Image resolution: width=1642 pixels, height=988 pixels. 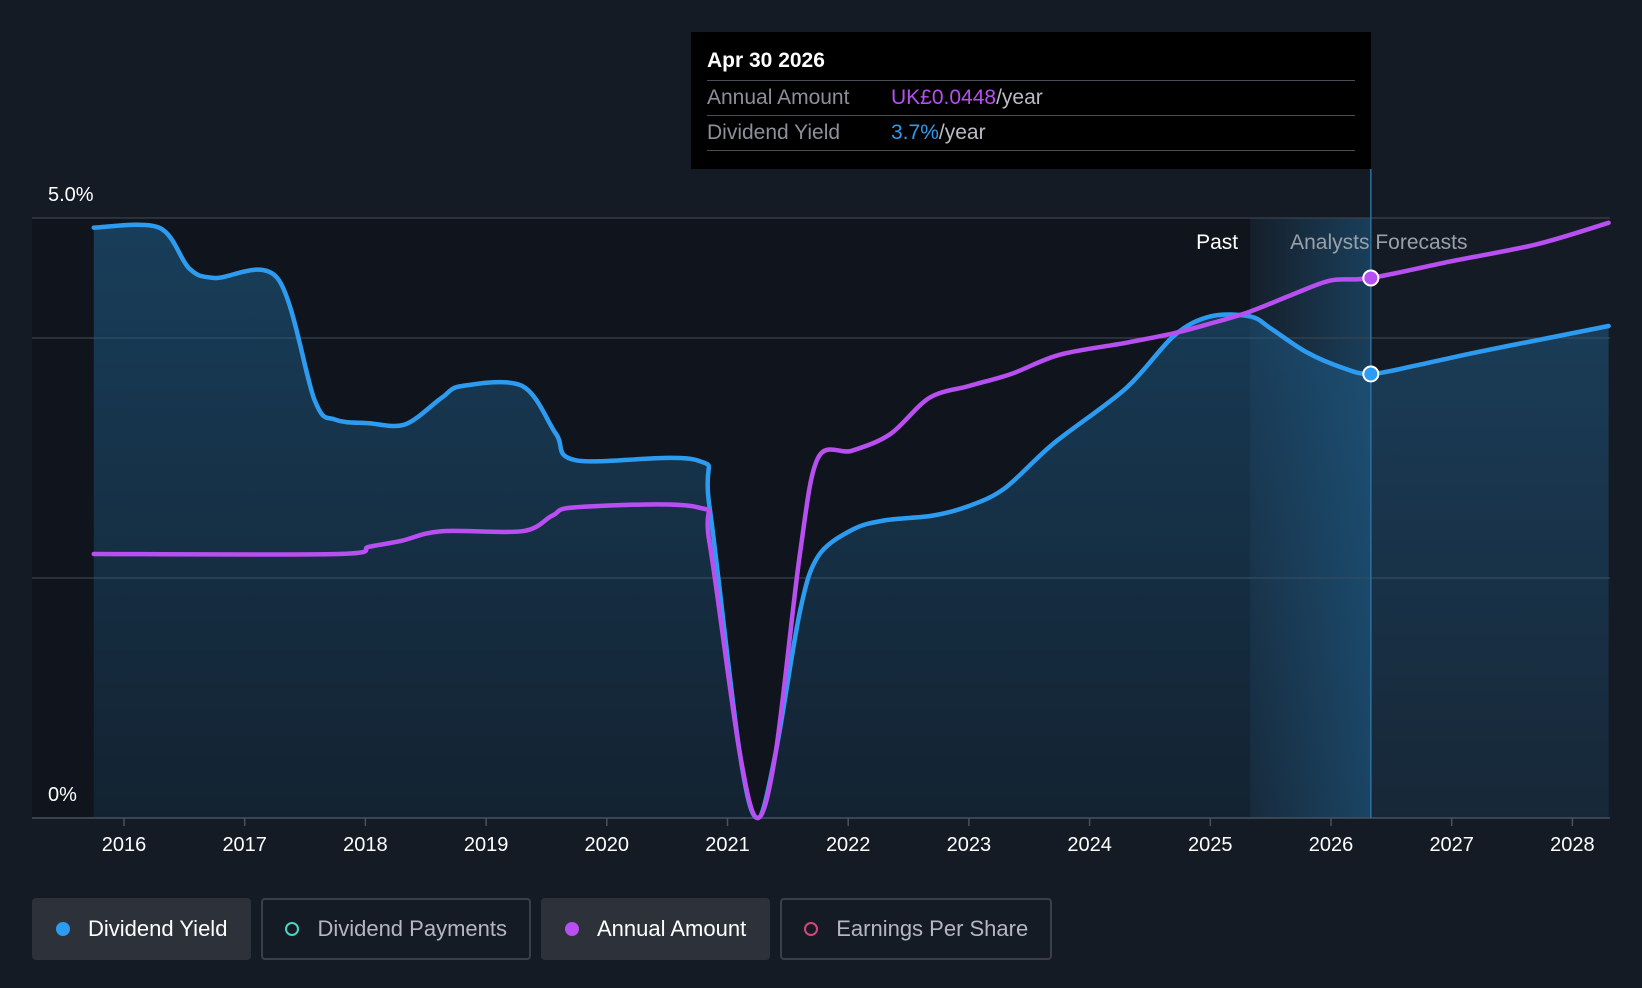 I want to click on legend-label: Dividend Payments, so click(x=412, y=928).